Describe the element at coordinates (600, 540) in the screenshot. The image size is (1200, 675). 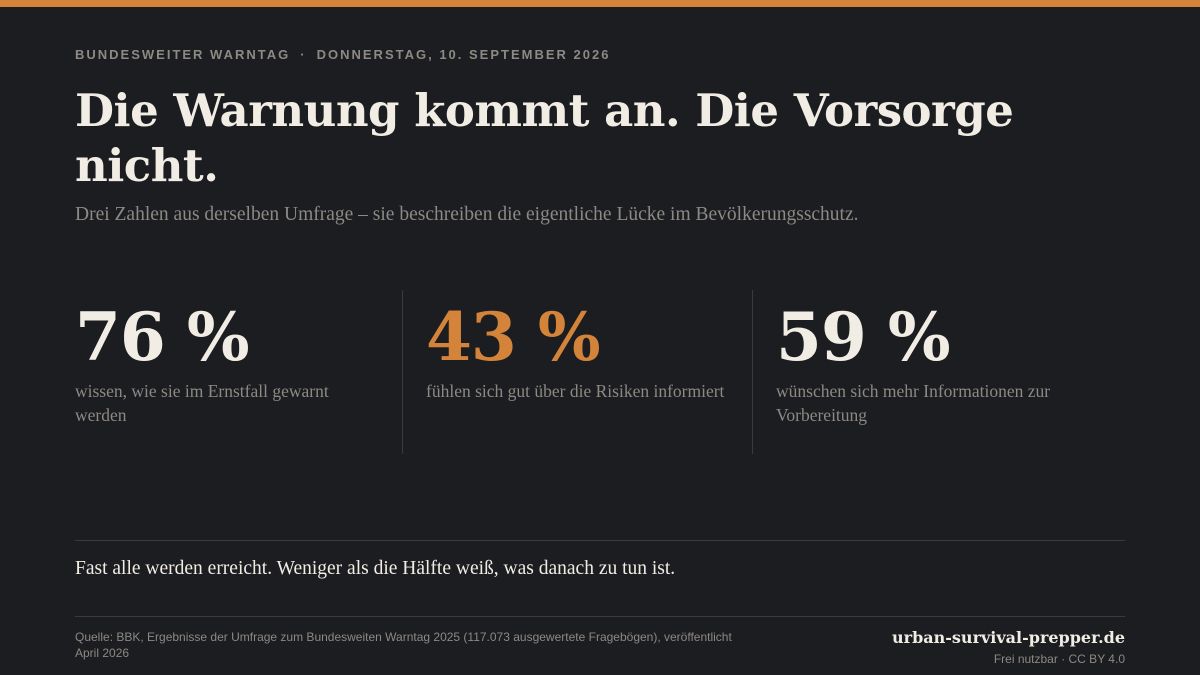
I see `divider-top` at that location.